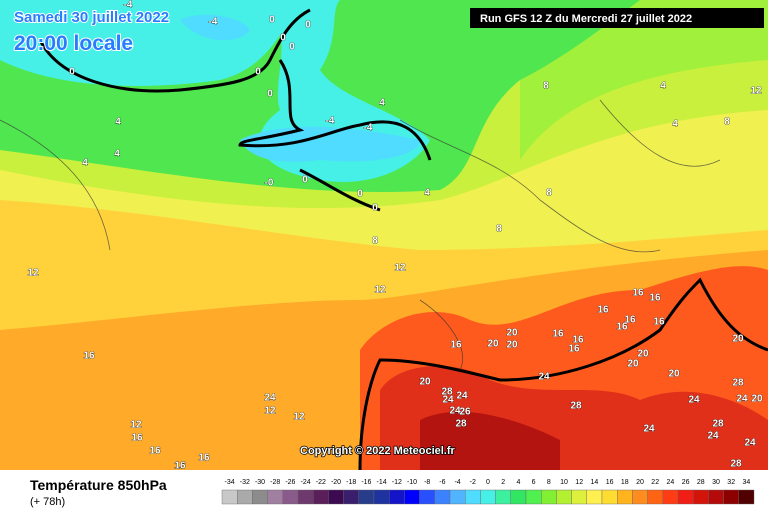 The height and width of the screenshot is (512, 768). Describe the element at coordinates (686, 482) in the screenshot. I see `legend-tick-label: 26` at that location.